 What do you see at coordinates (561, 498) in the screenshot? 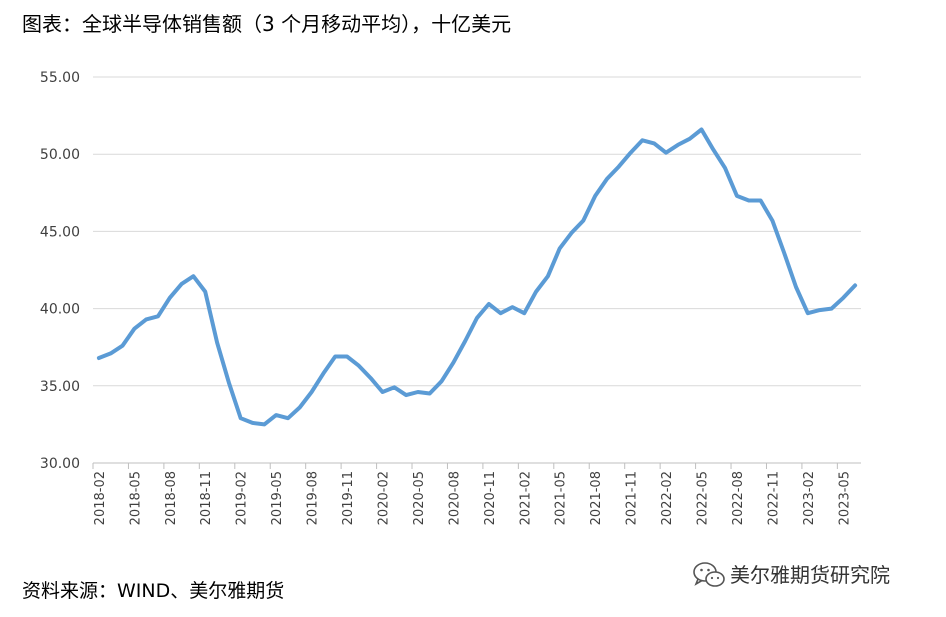
I see `x-tick-label: 2021-05` at bounding box center [561, 498].